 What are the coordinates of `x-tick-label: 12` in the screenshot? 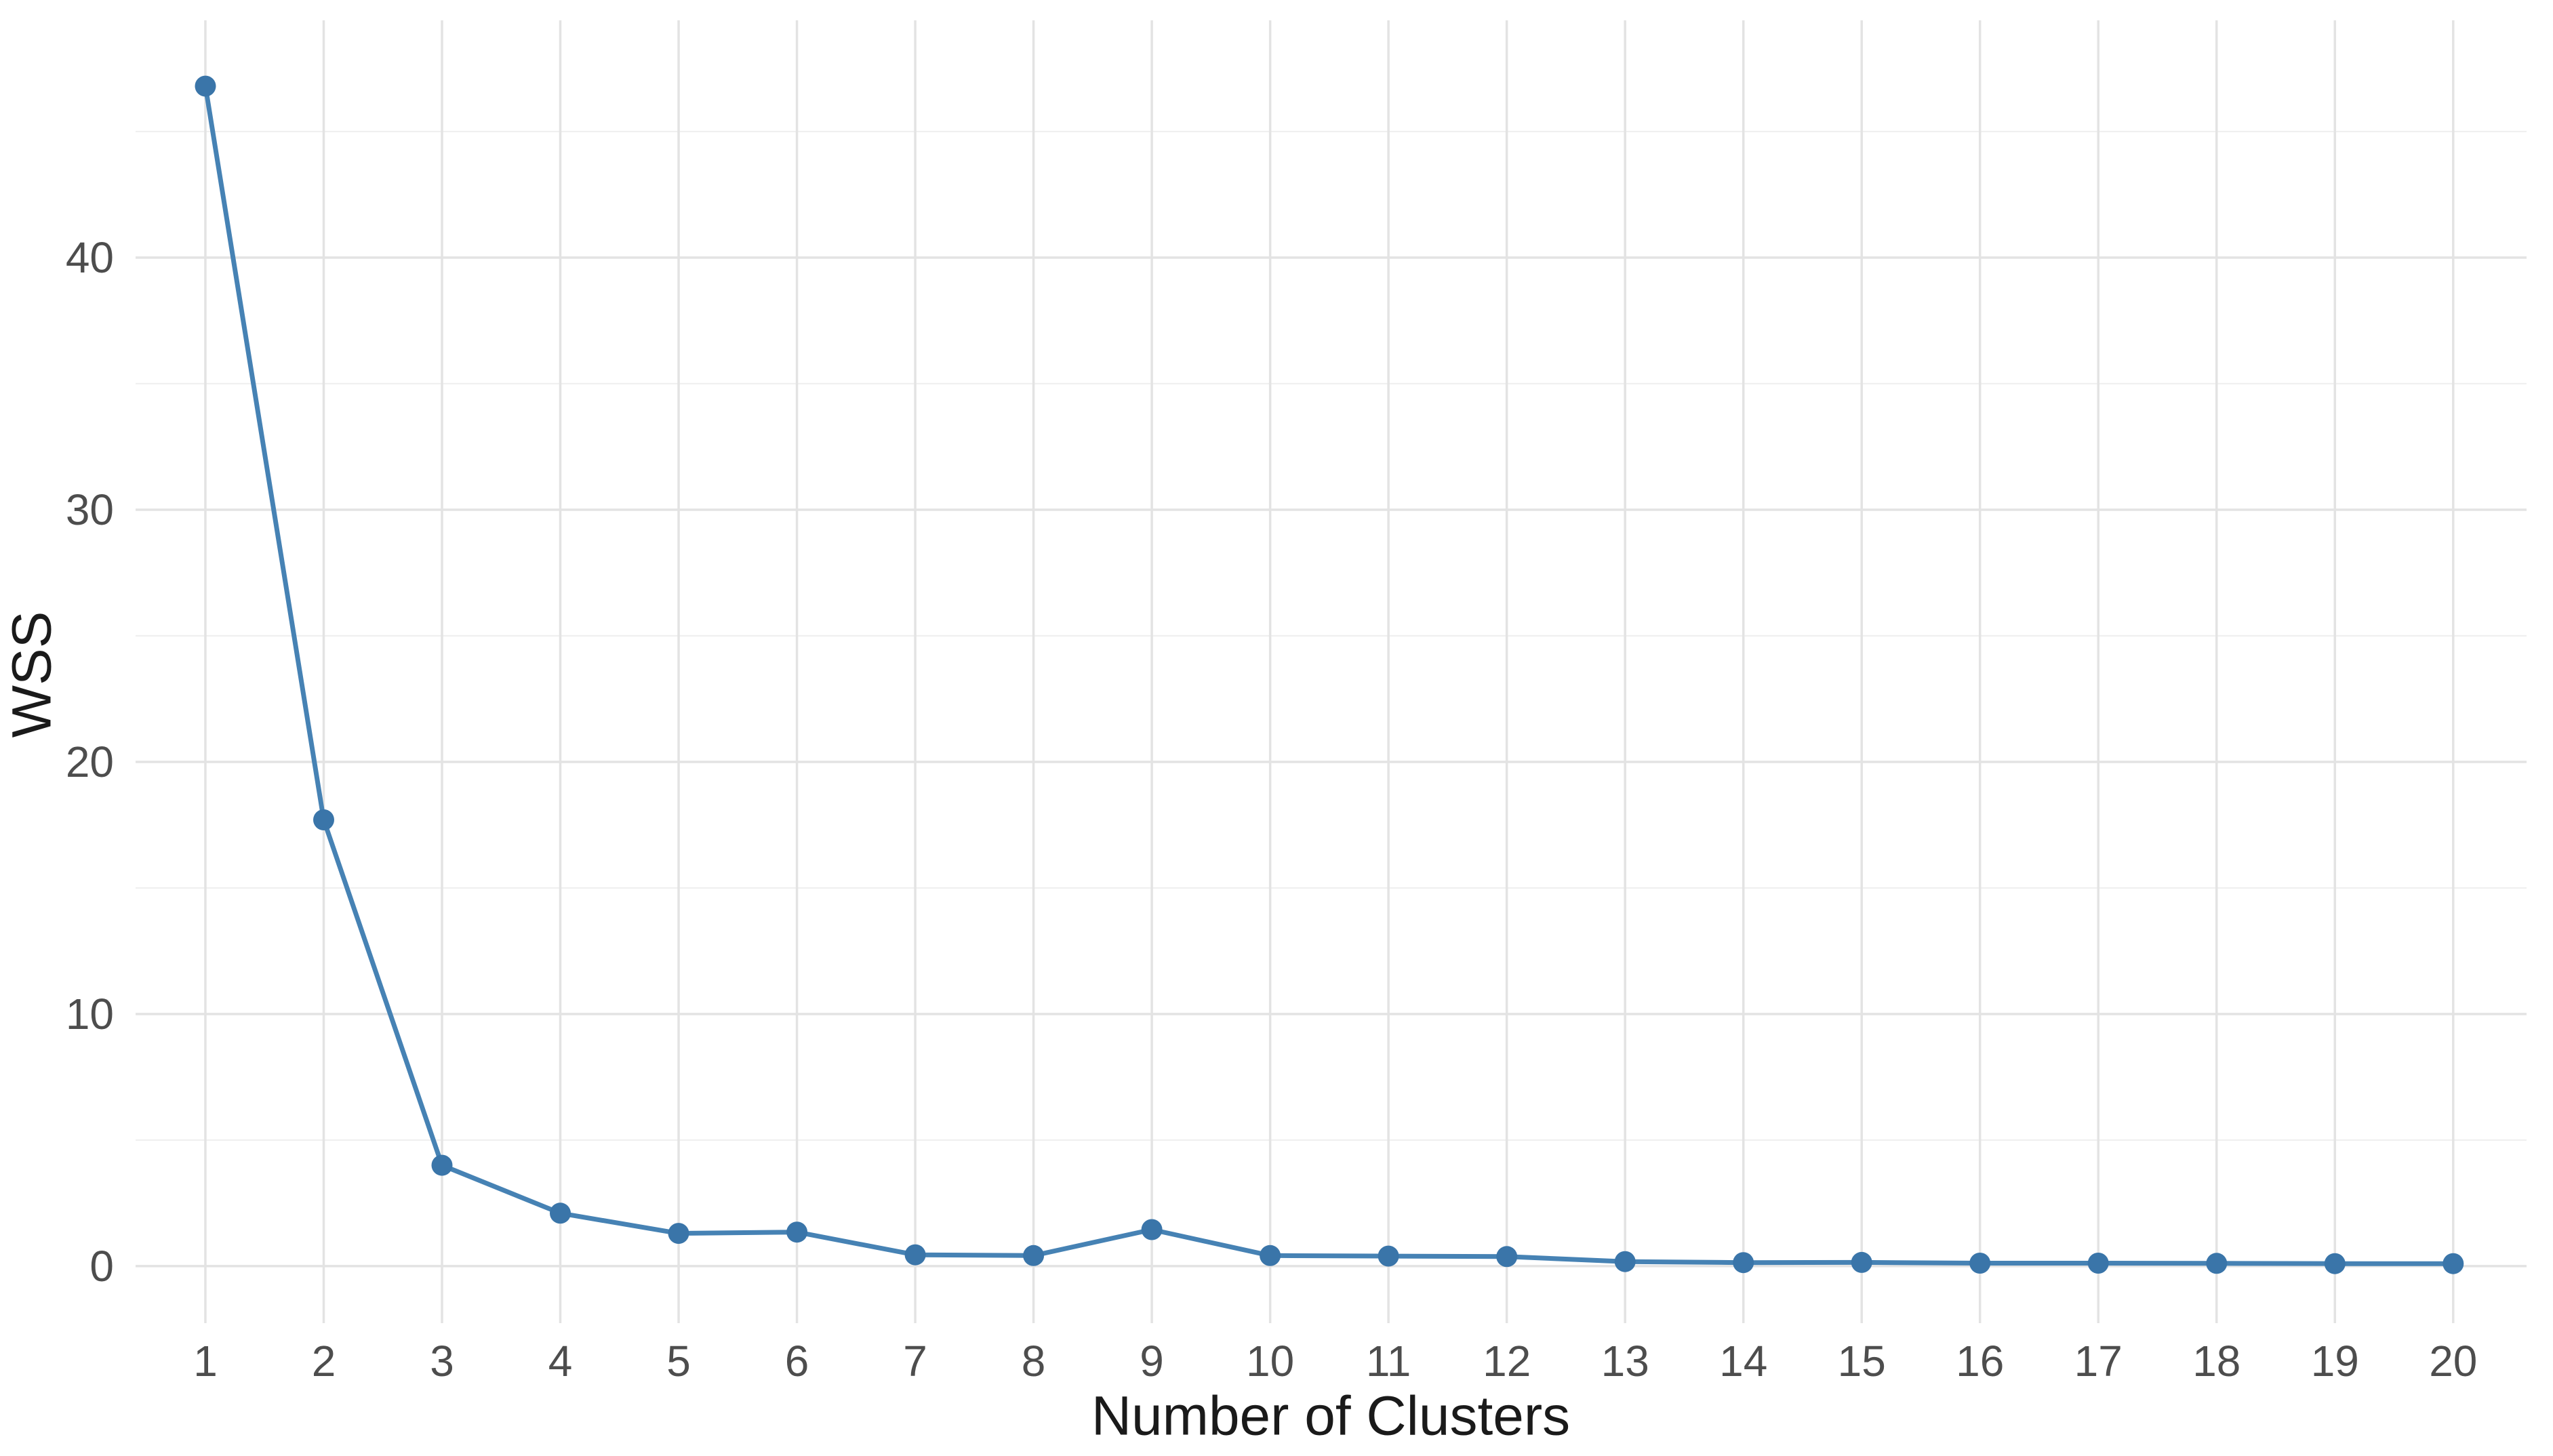 It's located at (1507, 1361).